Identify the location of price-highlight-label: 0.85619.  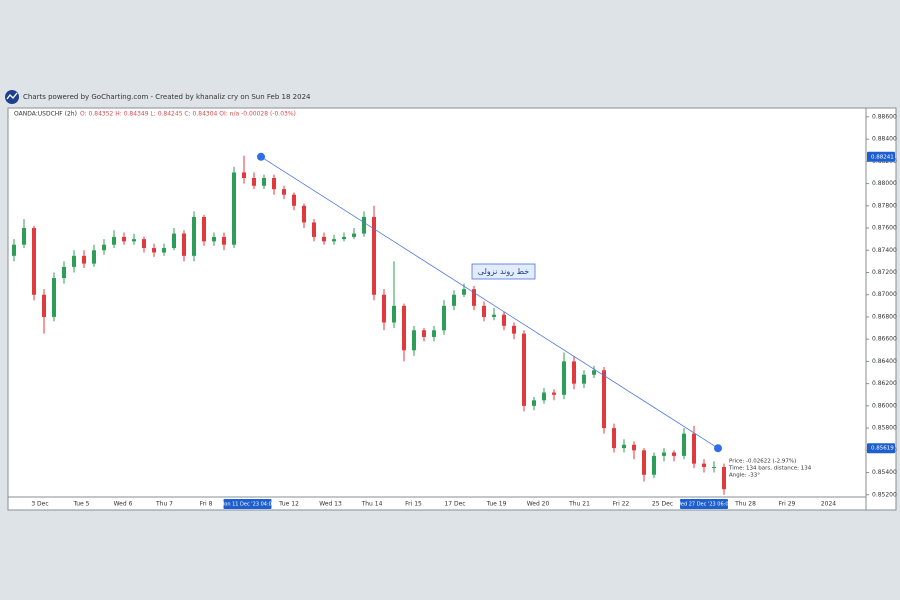
(882, 449).